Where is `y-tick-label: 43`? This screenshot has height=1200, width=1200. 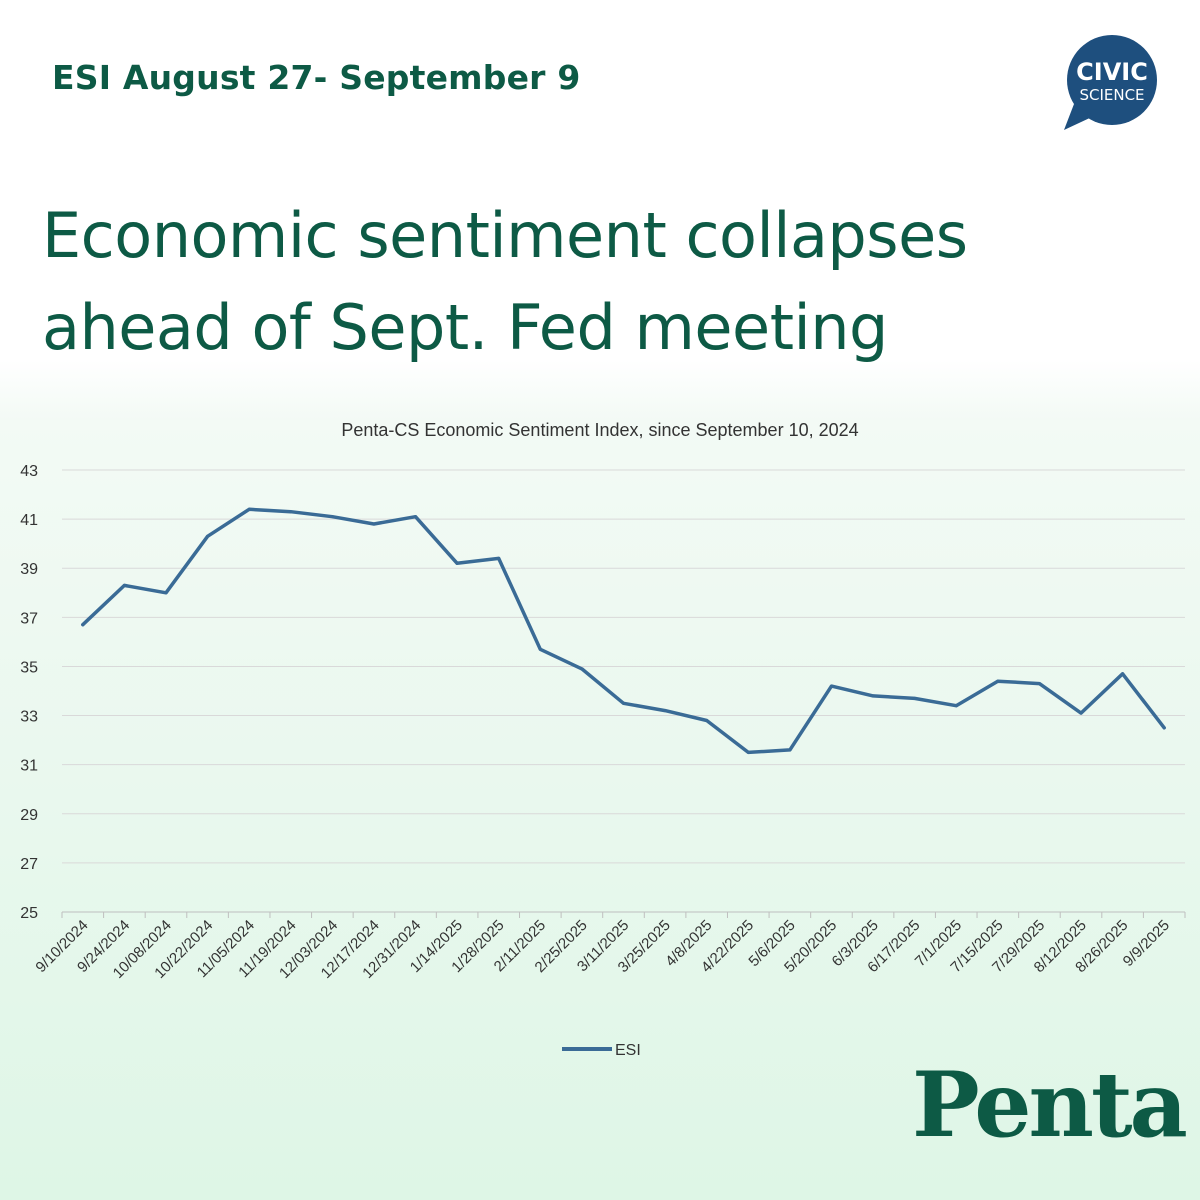
y-tick-label: 43 is located at coordinates (29, 471).